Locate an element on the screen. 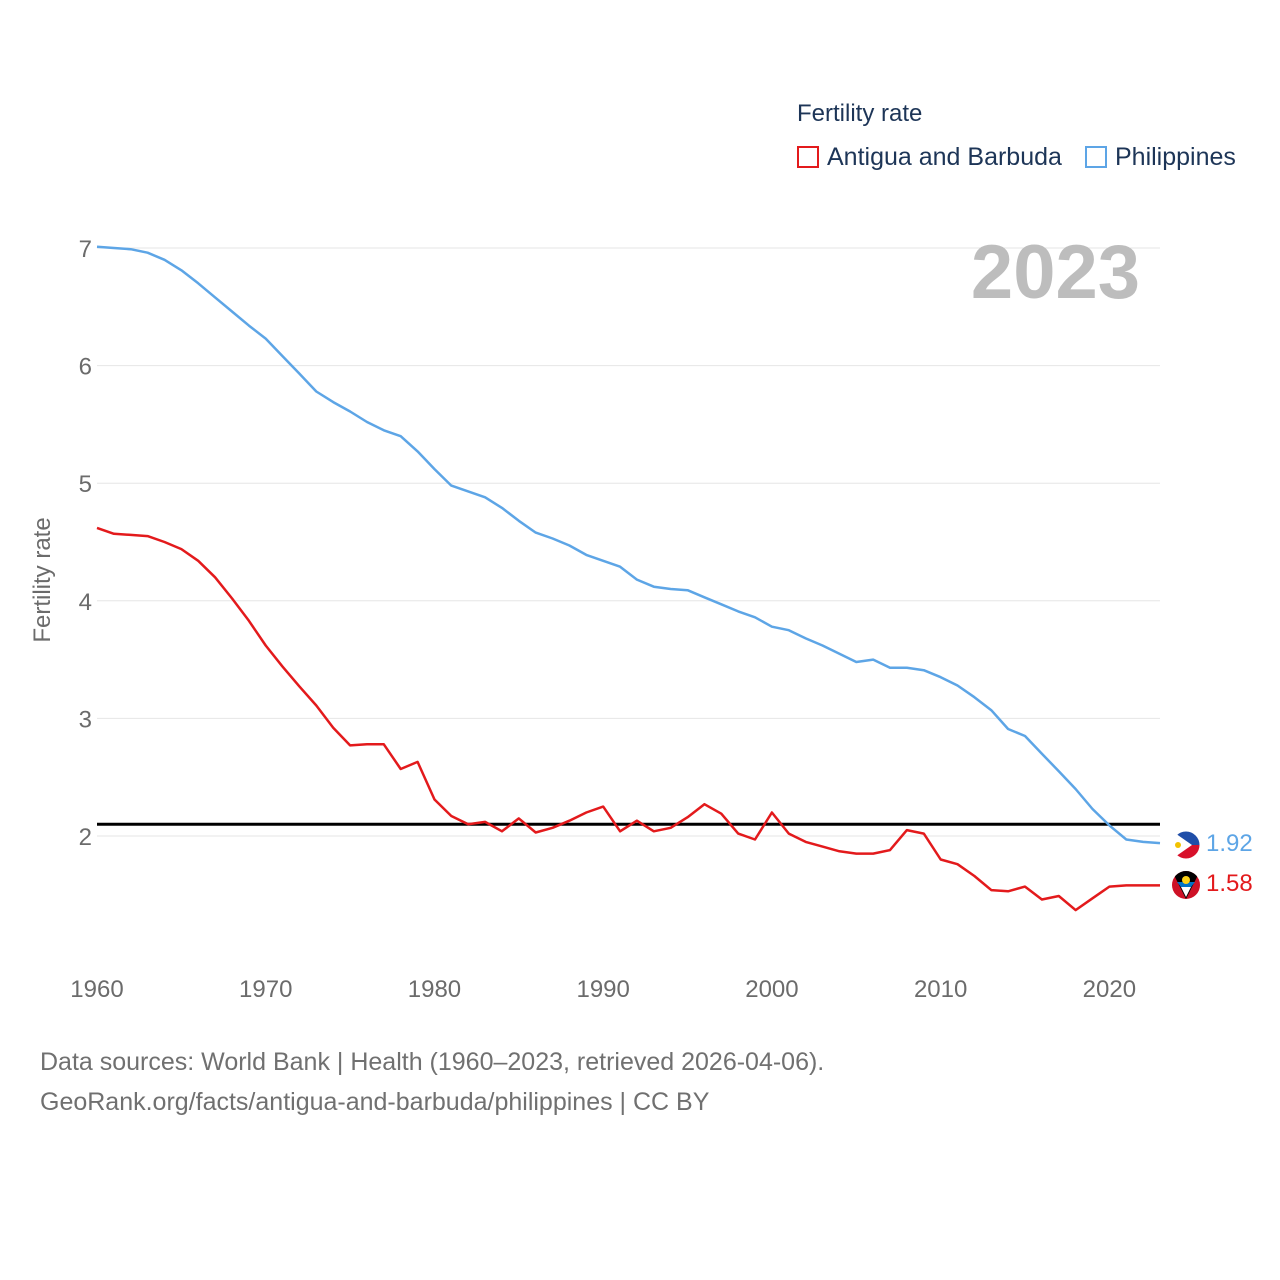 This screenshot has width=1280, height=1280. antigua-end-value: 1.58 is located at coordinates (1229, 883).